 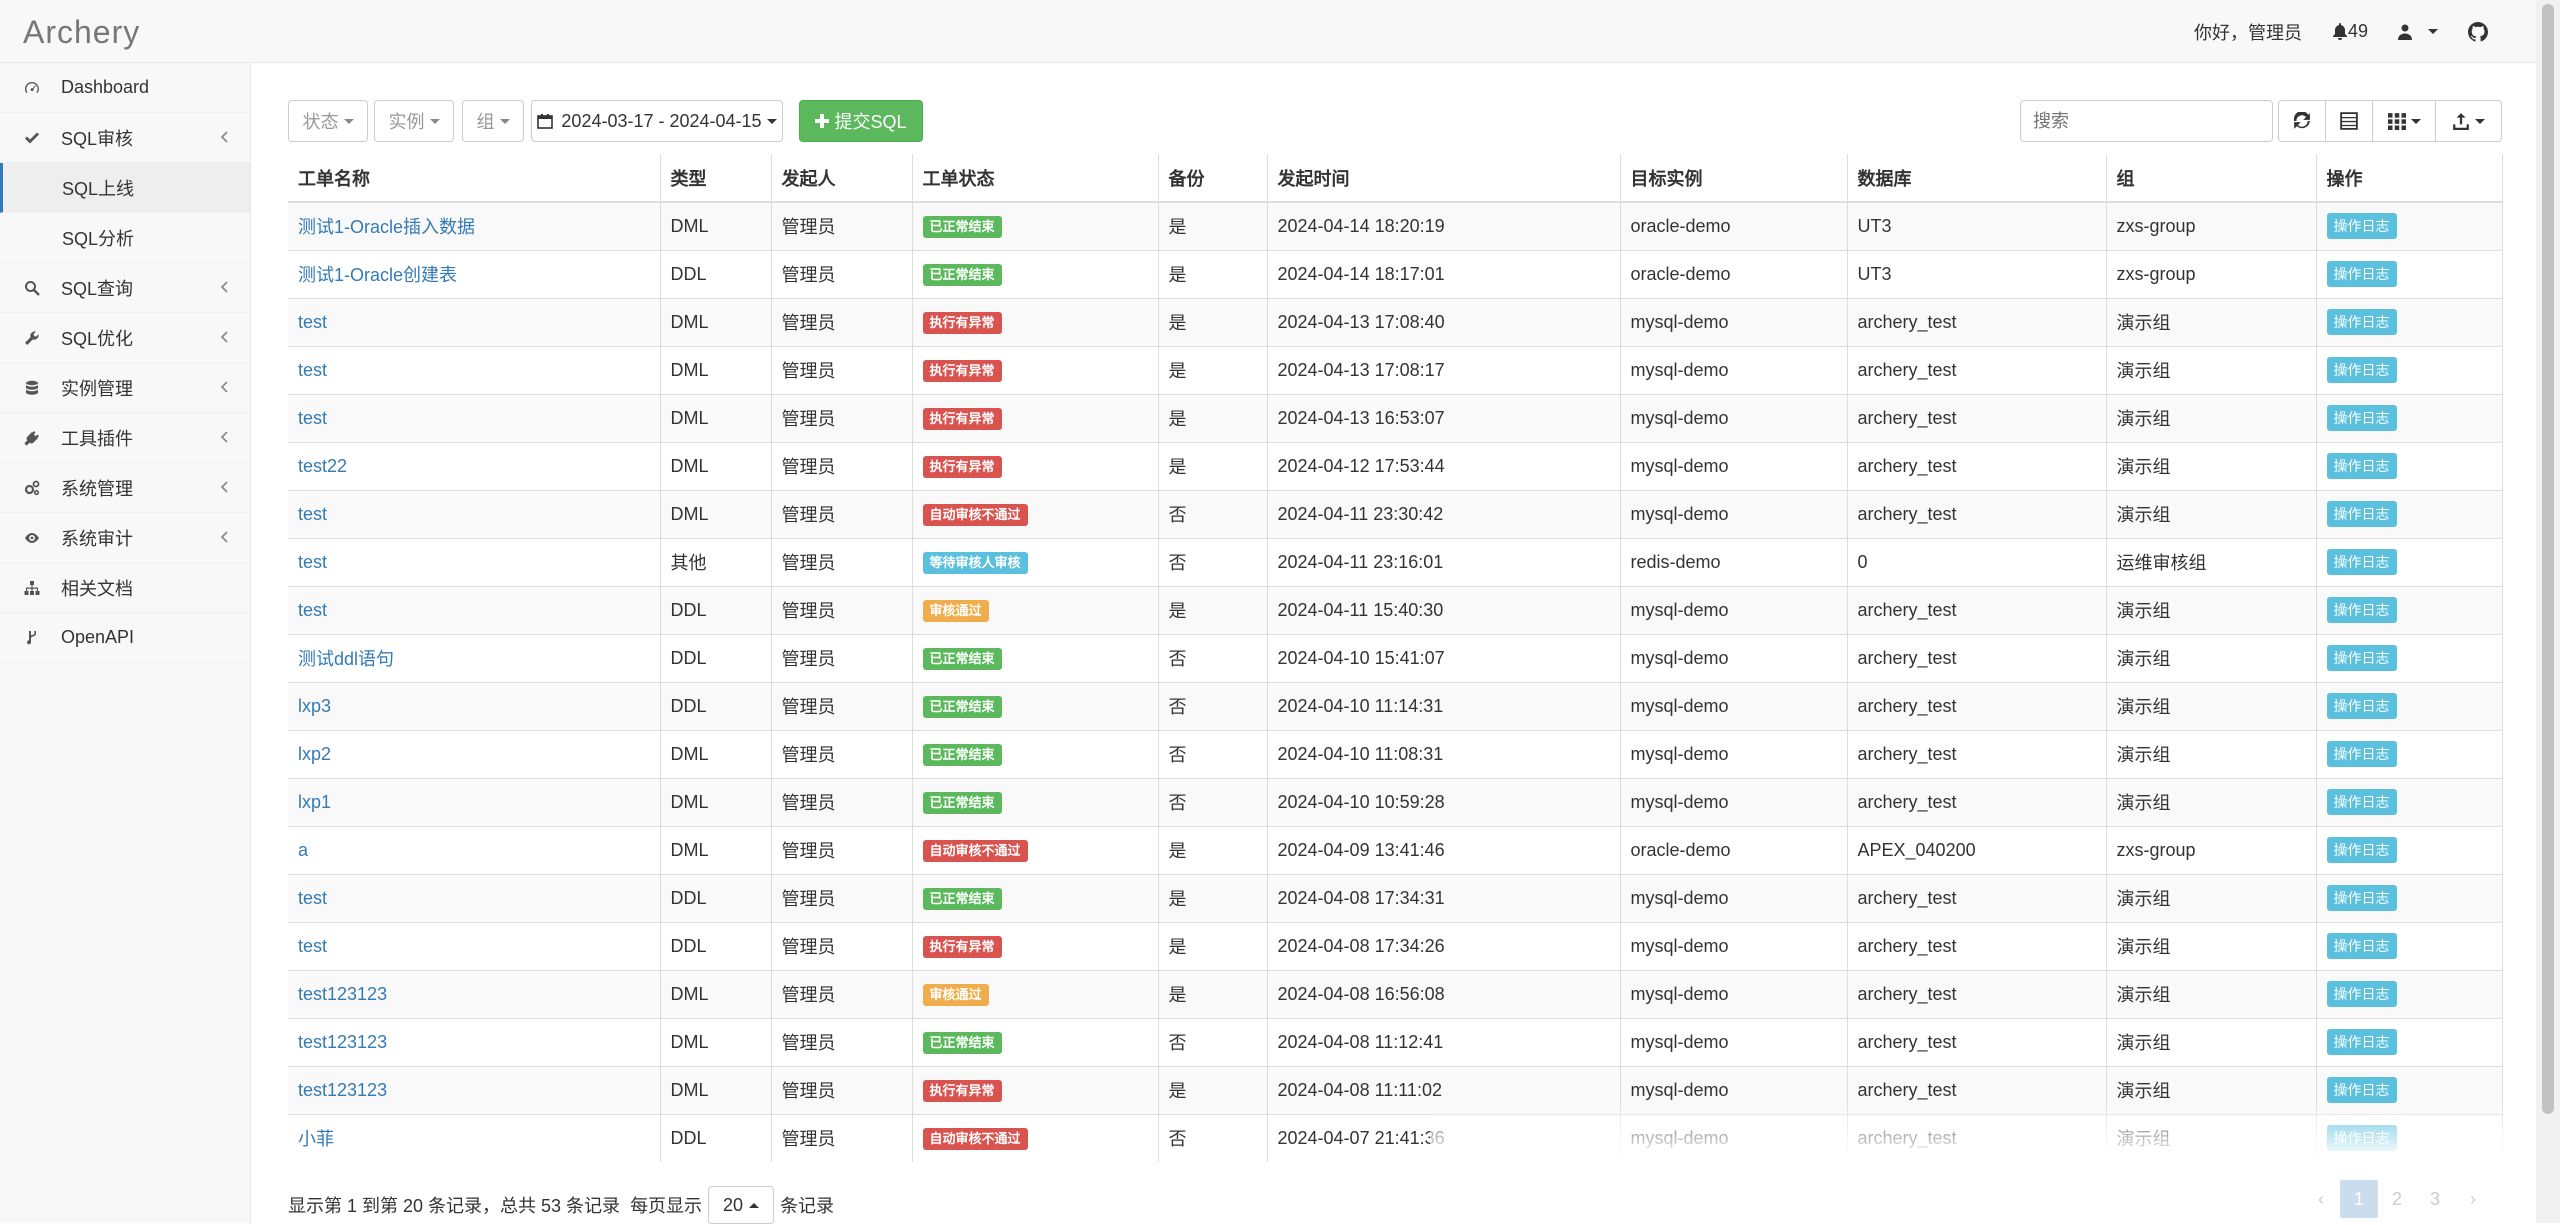 I want to click on column-header: 工单名称, so click(x=474, y=178).